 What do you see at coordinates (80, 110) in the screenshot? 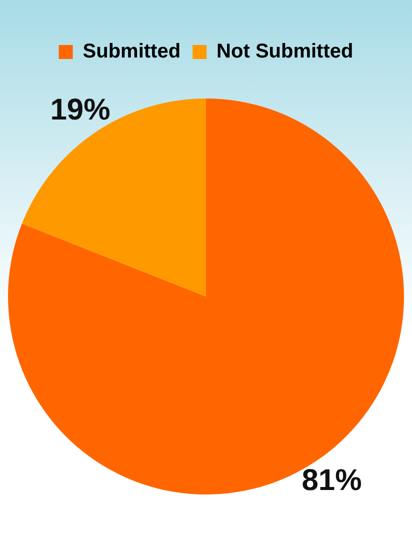
I see `data-label: 19%` at bounding box center [80, 110].